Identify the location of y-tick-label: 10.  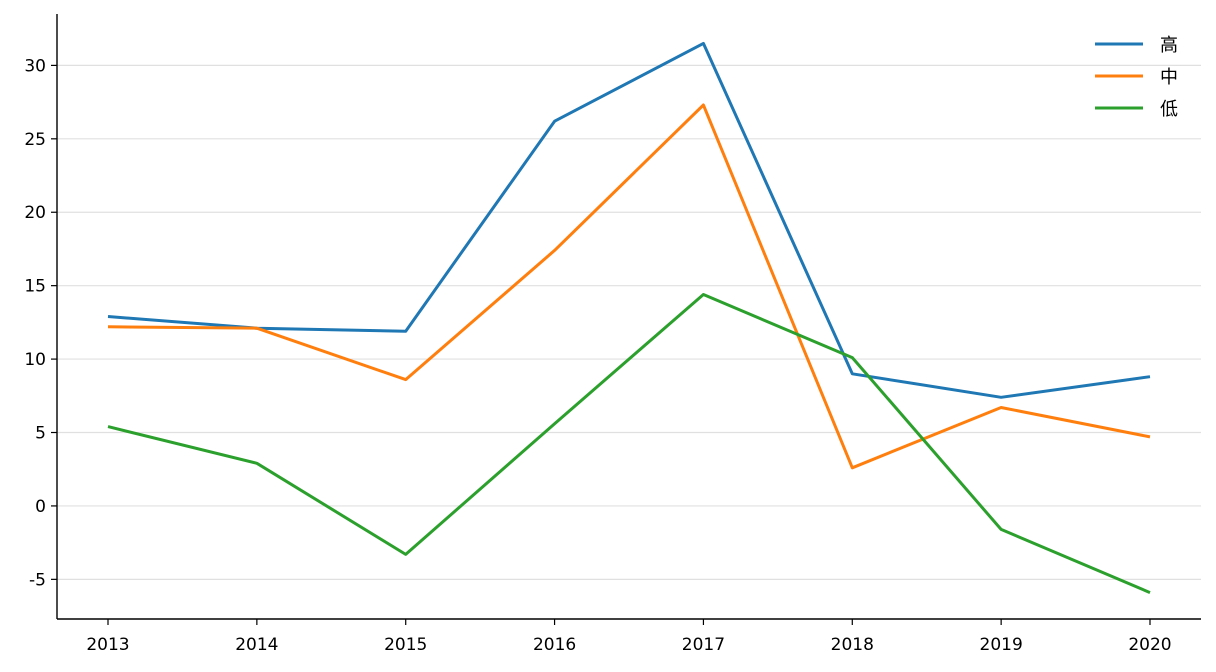
(35, 360).